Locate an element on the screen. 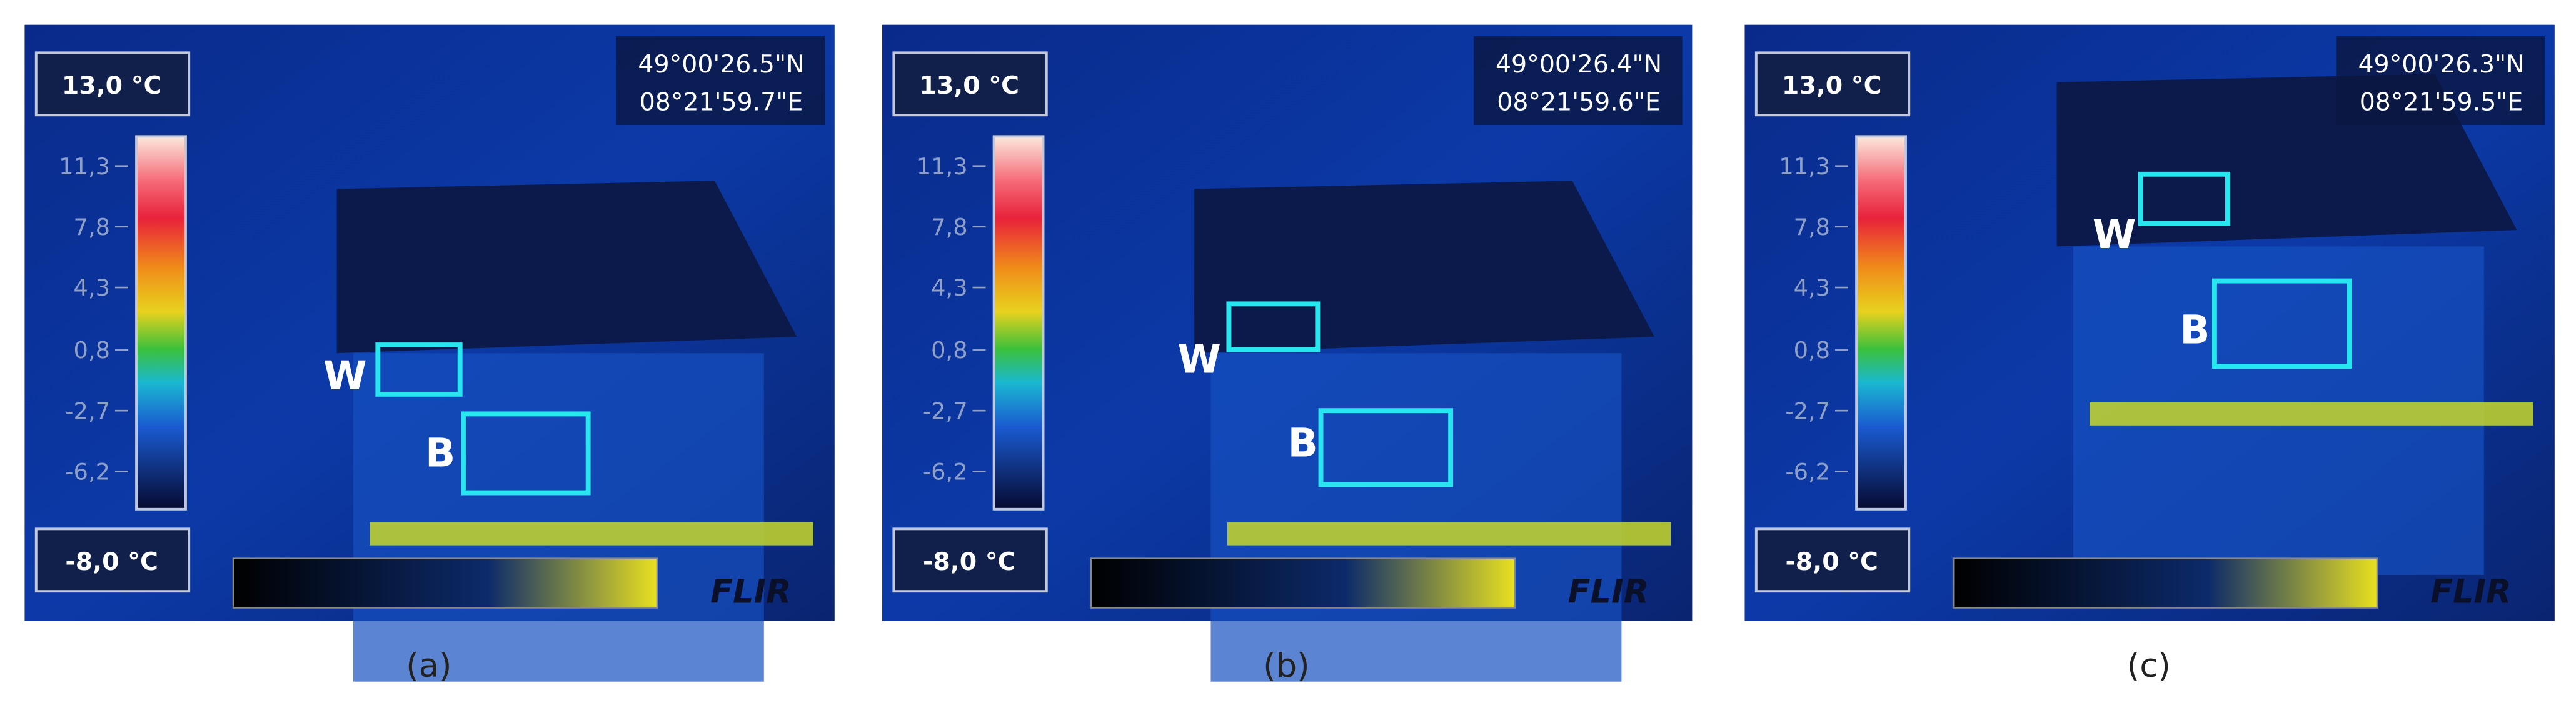 The image size is (2576, 708). latitude: 49°00'26.3"N is located at coordinates (2441, 64).